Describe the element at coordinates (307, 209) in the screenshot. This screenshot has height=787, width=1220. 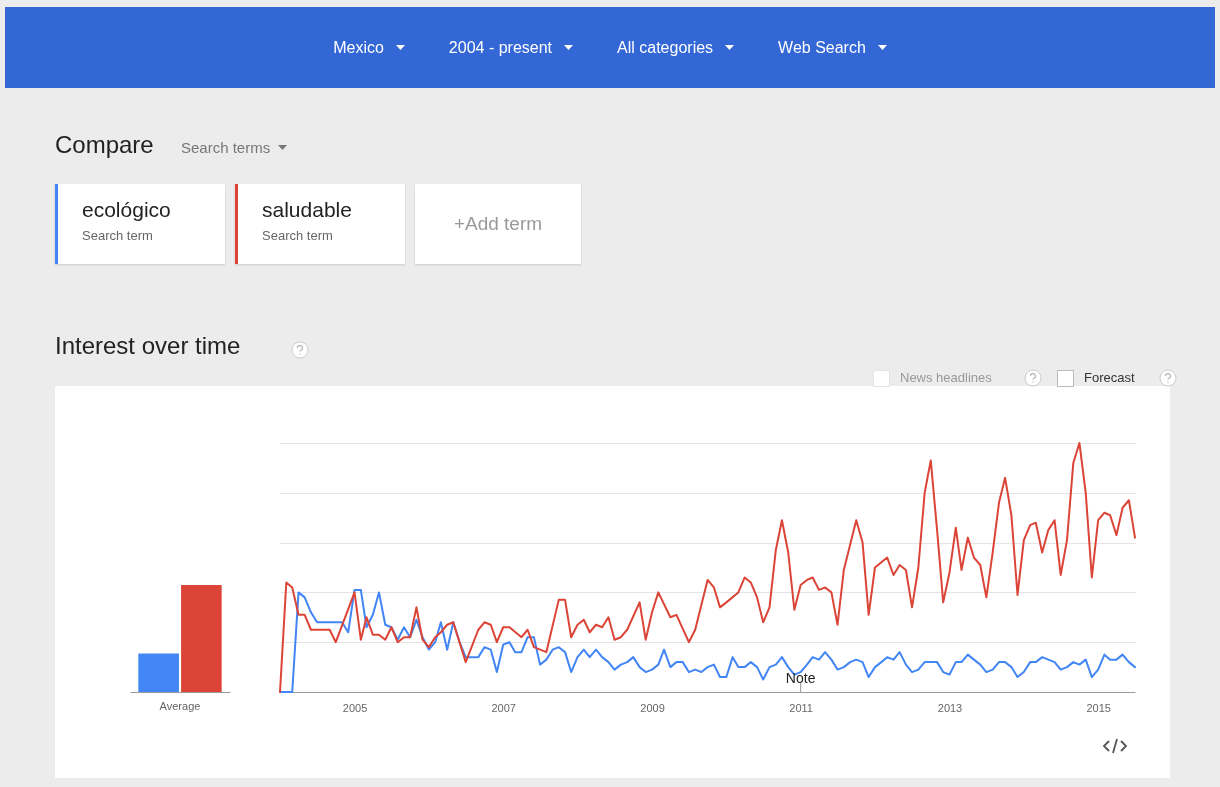
I see `text: saludable` at that location.